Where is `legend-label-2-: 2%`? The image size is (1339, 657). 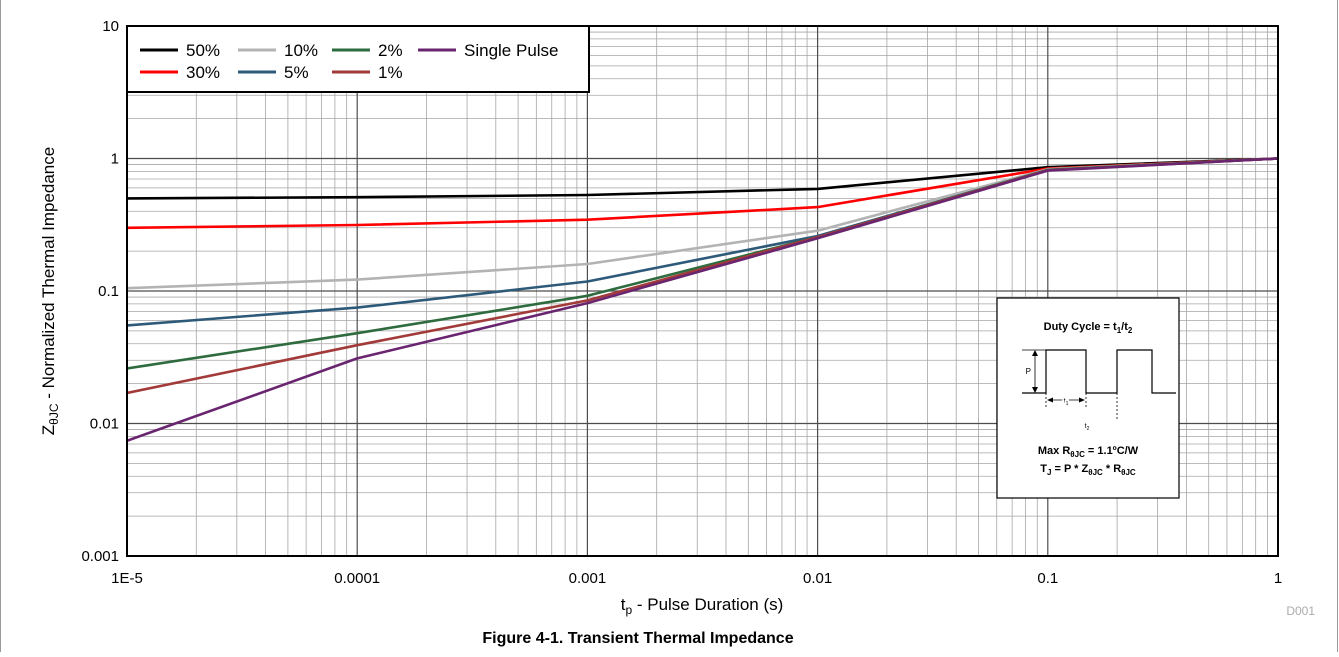 legend-label-2-: 2% is located at coordinates (390, 50).